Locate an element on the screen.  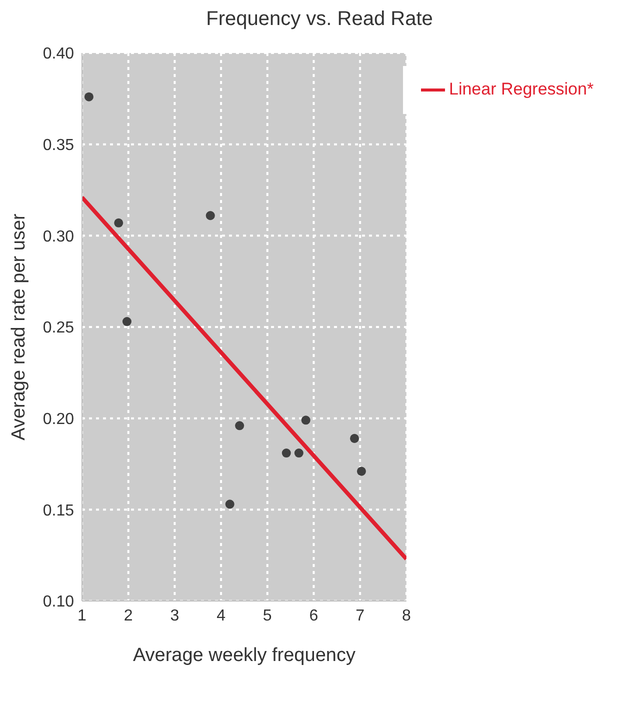
y-tick-label: 0.20 is located at coordinates (58, 419).